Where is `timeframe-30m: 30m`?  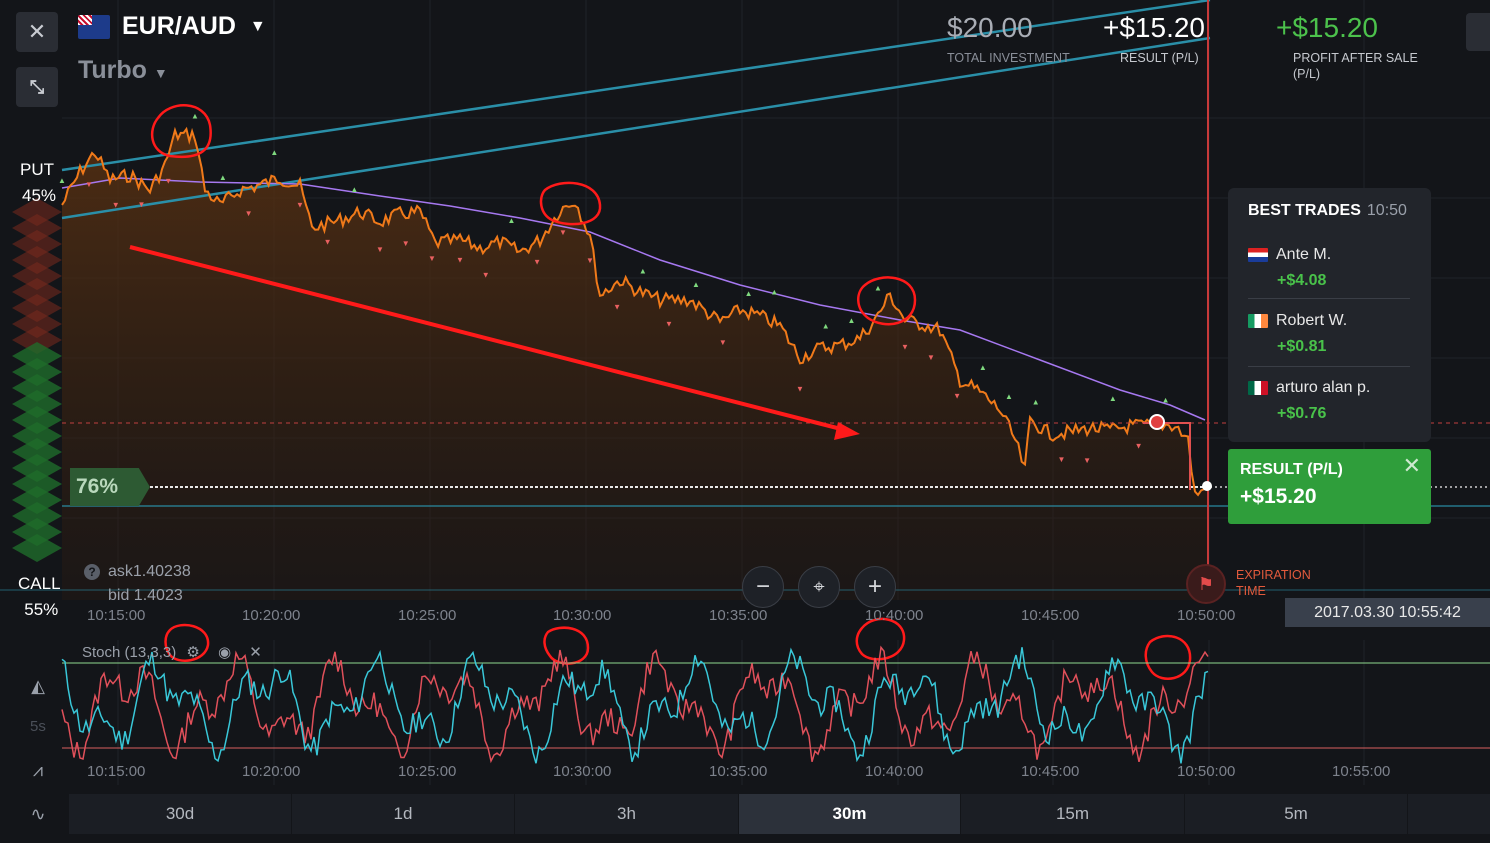 timeframe-30m: 30m is located at coordinates (849, 814).